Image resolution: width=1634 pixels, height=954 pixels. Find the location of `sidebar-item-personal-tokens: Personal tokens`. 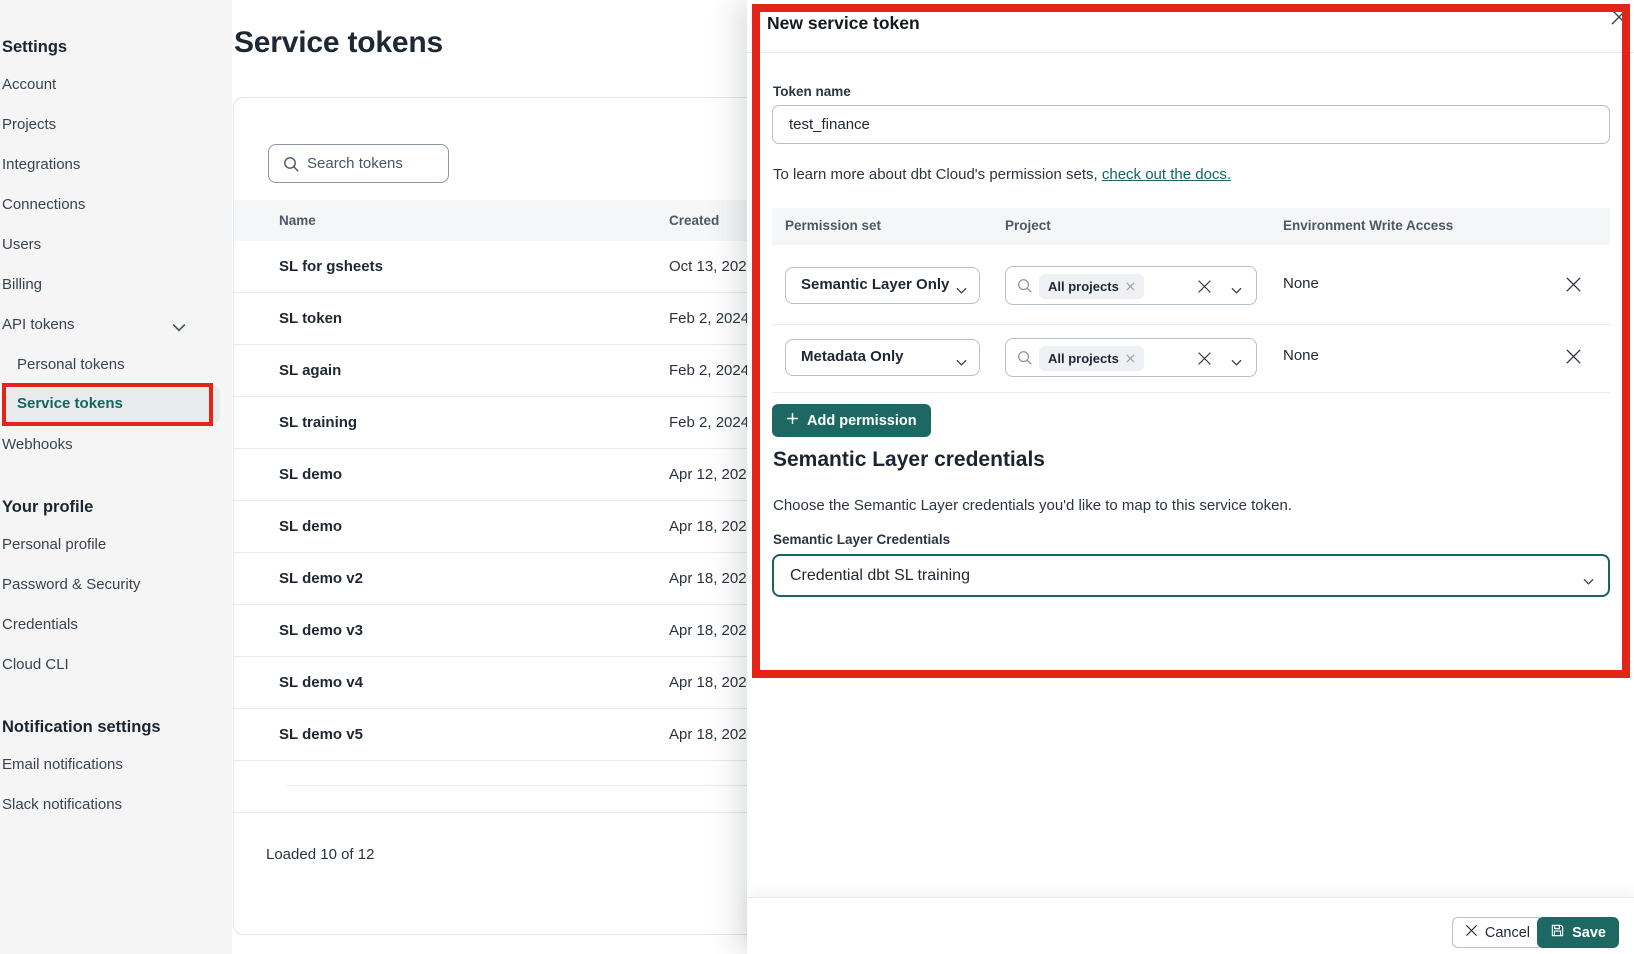

sidebar-item-personal-tokens: Personal tokens is located at coordinates (71, 364).